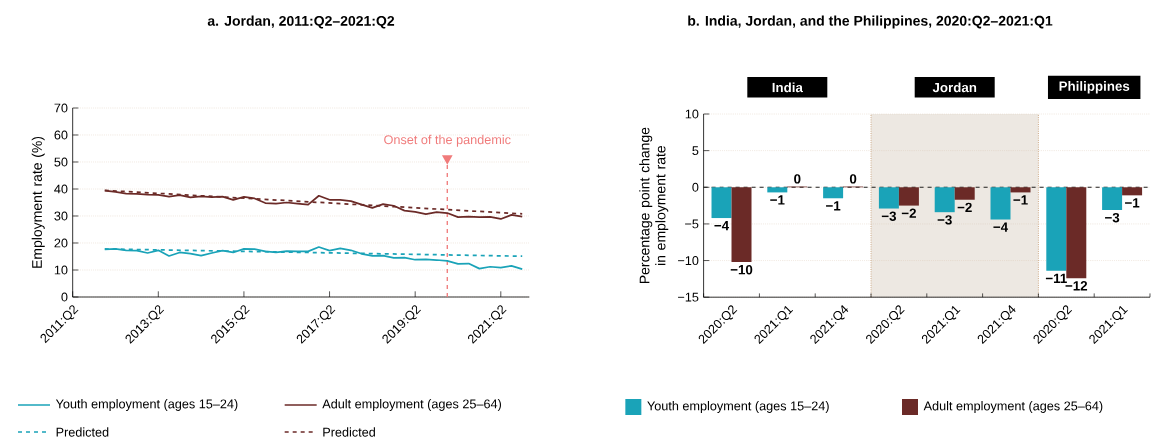 The width and height of the screenshot is (1159, 440). What do you see at coordinates (688, 297) in the screenshot?
I see `y-tick-label: −15` at bounding box center [688, 297].